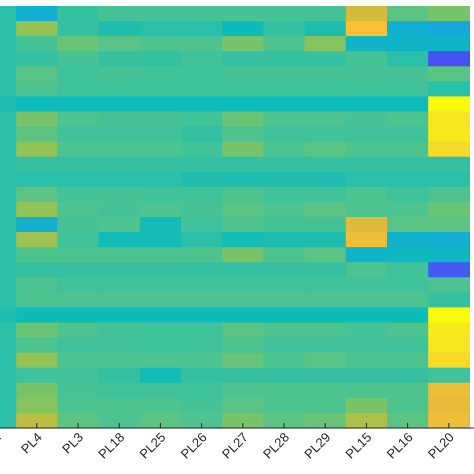 The image size is (474, 474). What do you see at coordinates (152, 446) in the screenshot?
I see `x-tick-label: PL25` at bounding box center [152, 446].